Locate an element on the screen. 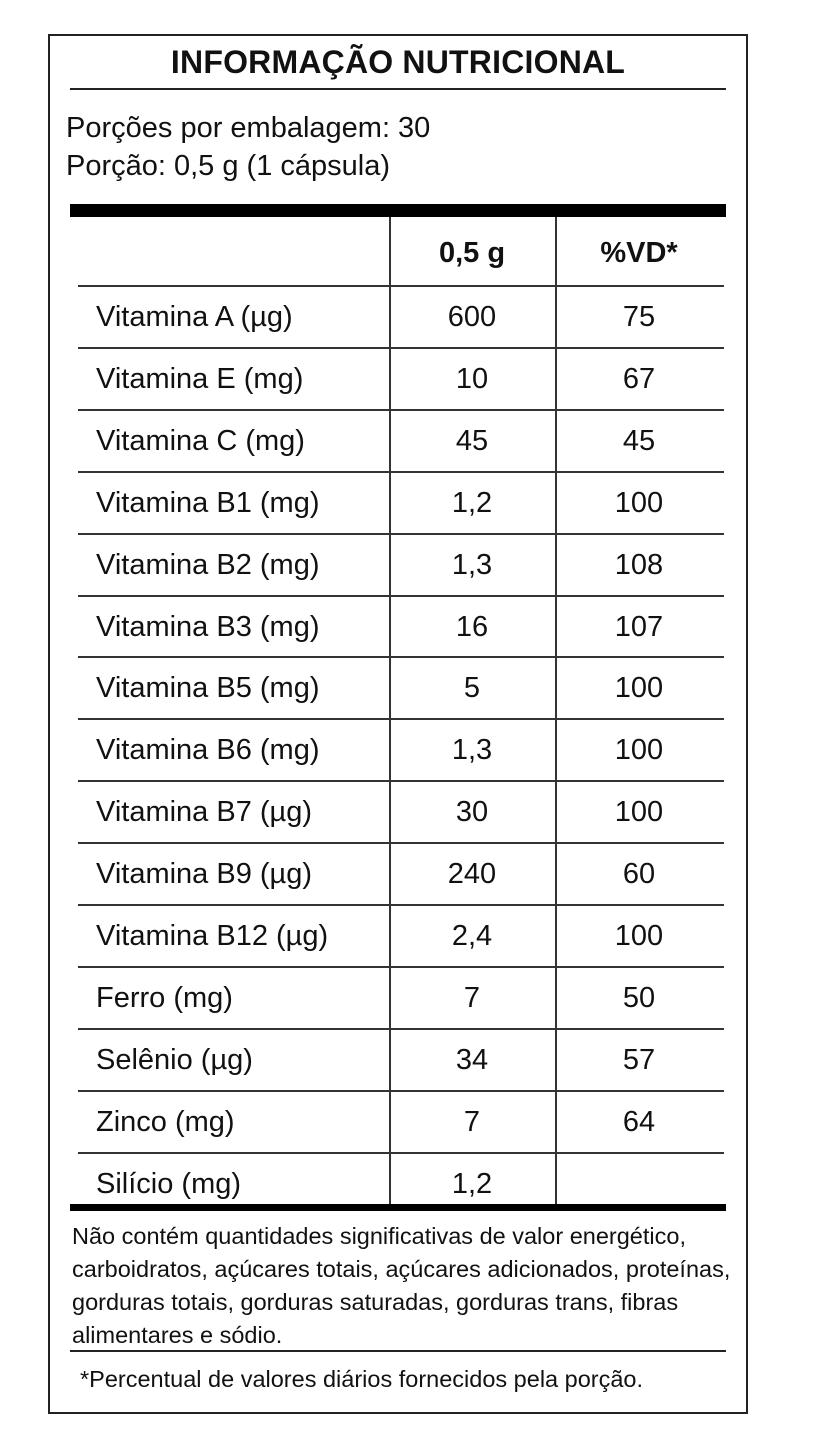 This screenshot has height=1450, width=838. nutrient-name: Zinco (mg) is located at coordinates (165, 1121).